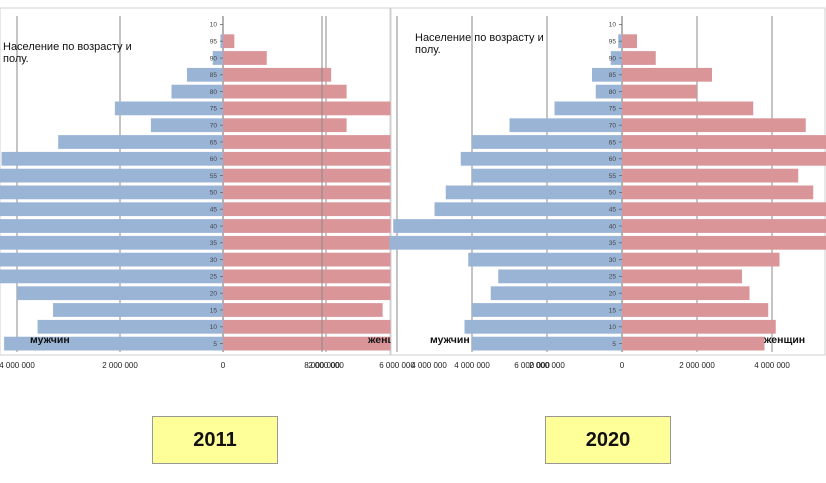 The image size is (826, 483). I want to click on left-label-men-2020: мужчин, so click(450, 340).